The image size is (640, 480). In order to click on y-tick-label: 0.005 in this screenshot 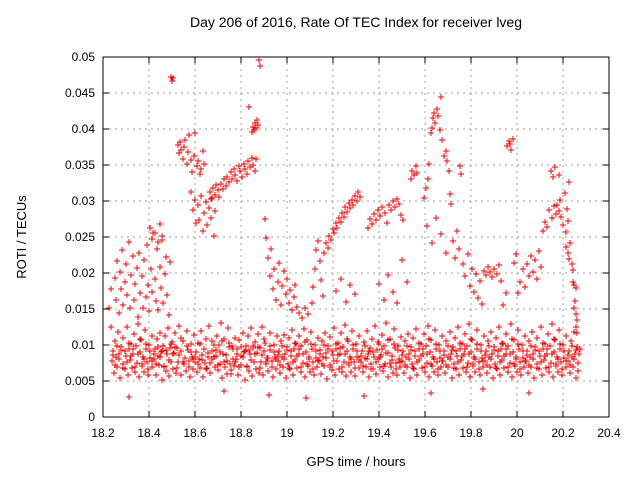, I will do `click(80, 381)`.